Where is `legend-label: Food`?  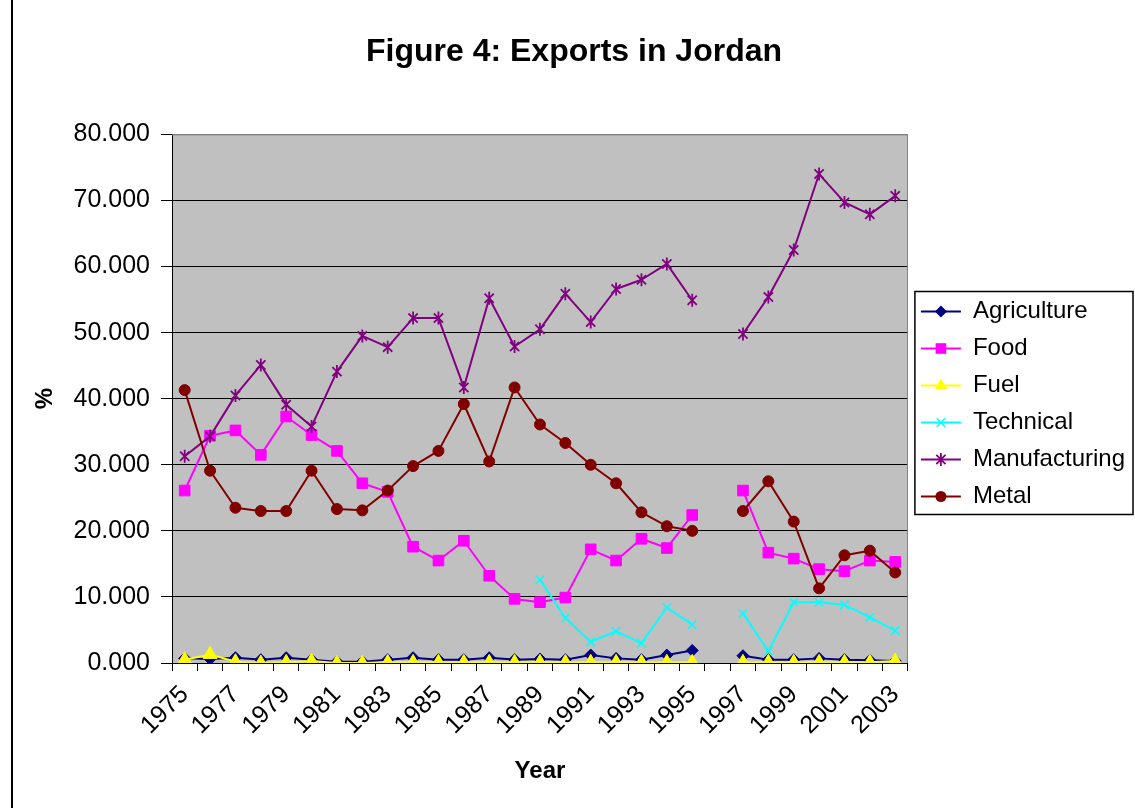 legend-label: Food is located at coordinates (1000, 347).